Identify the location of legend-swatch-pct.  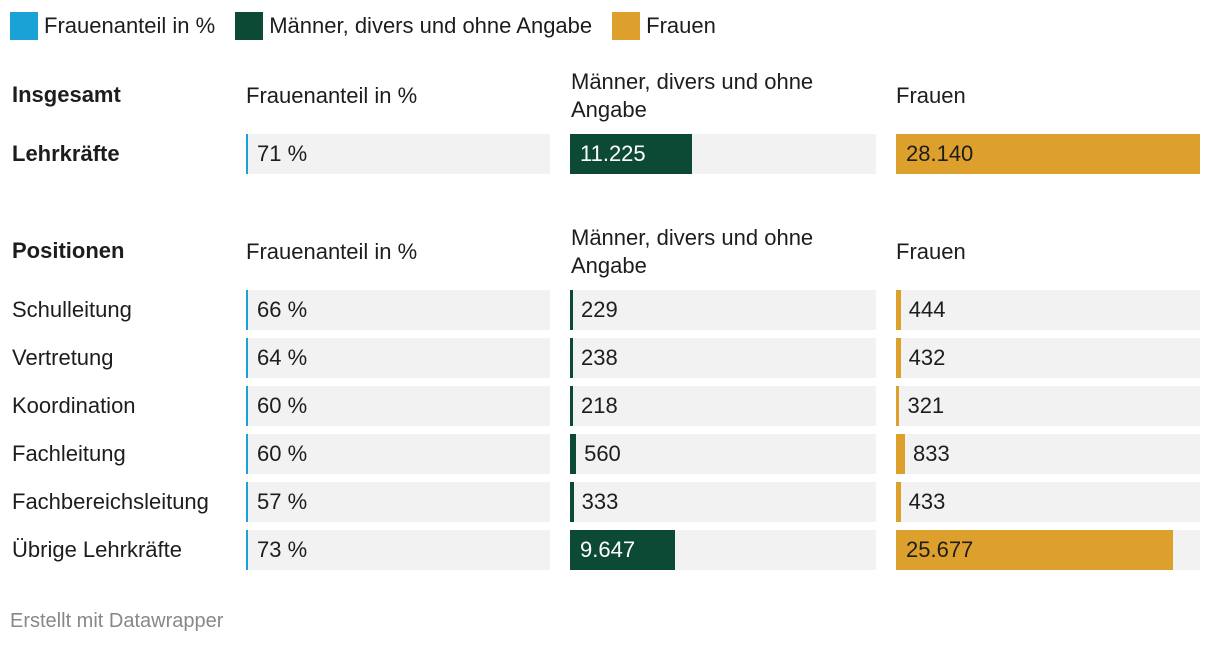
(24, 26).